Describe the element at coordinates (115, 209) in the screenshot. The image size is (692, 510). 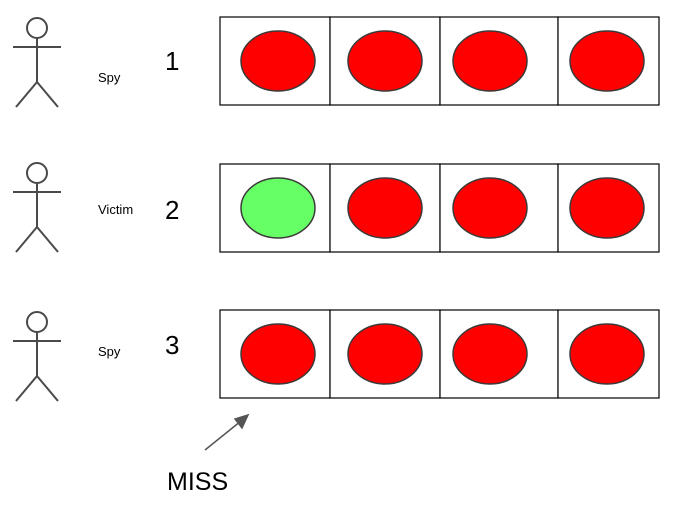
I see `role-label: Victim` at that location.